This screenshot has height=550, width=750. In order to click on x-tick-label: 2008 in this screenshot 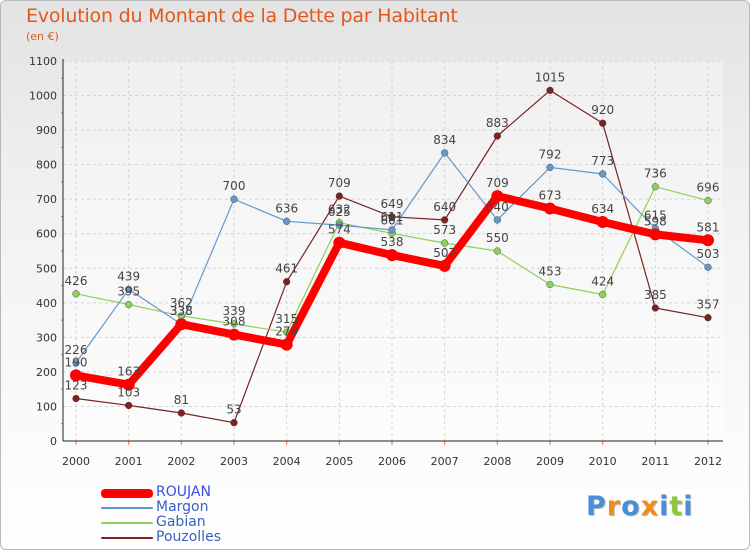, I will do `click(497, 461)`.